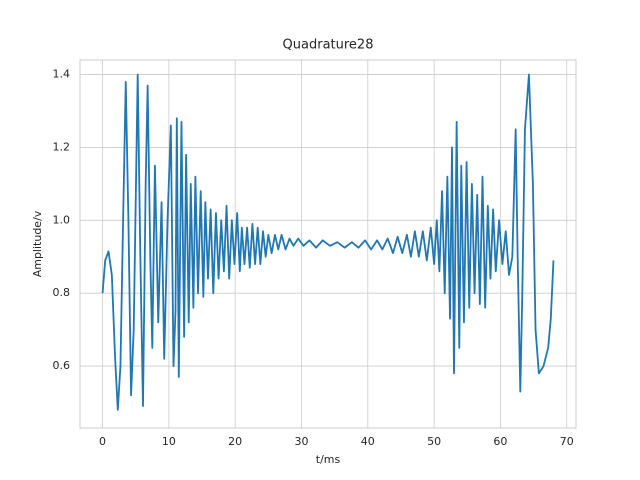 The width and height of the screenshot is (640, 480). I want to click on y-tick-label: 1.0, so click(62, 219).